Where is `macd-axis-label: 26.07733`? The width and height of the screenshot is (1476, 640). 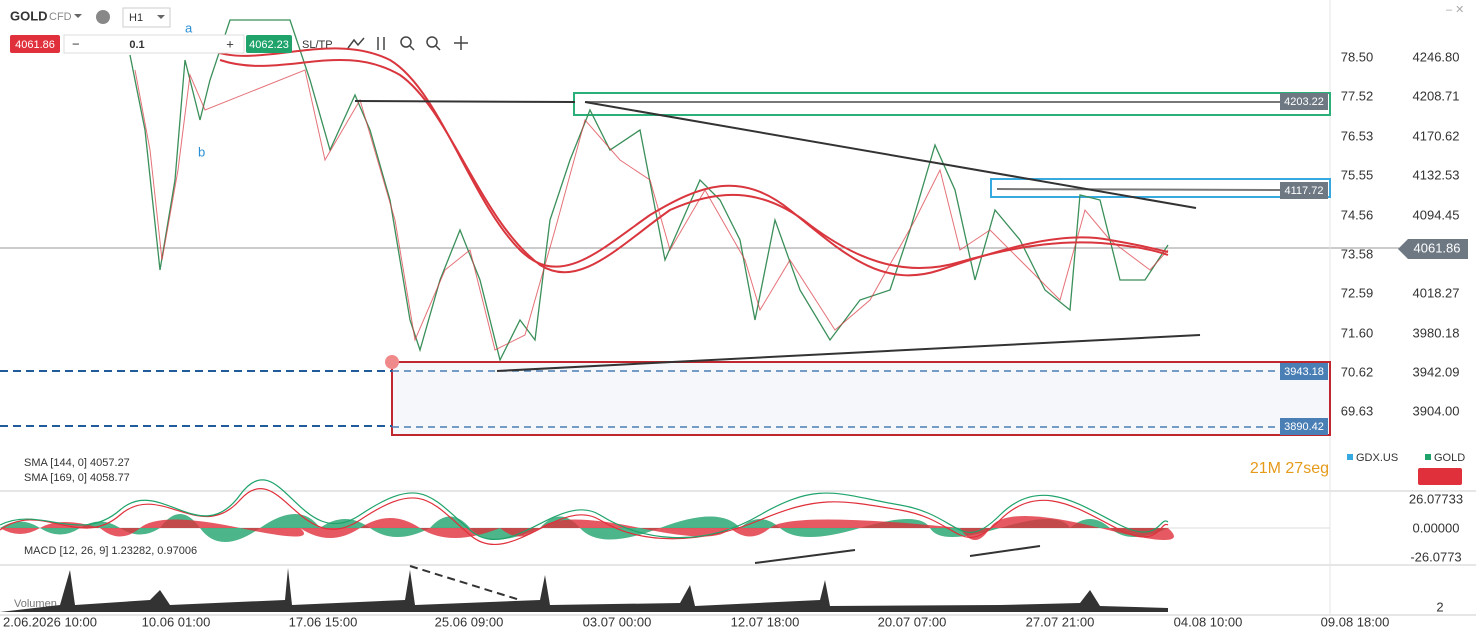 macd-axis-label: 26.07733 is located at coordinates (1436, 498).